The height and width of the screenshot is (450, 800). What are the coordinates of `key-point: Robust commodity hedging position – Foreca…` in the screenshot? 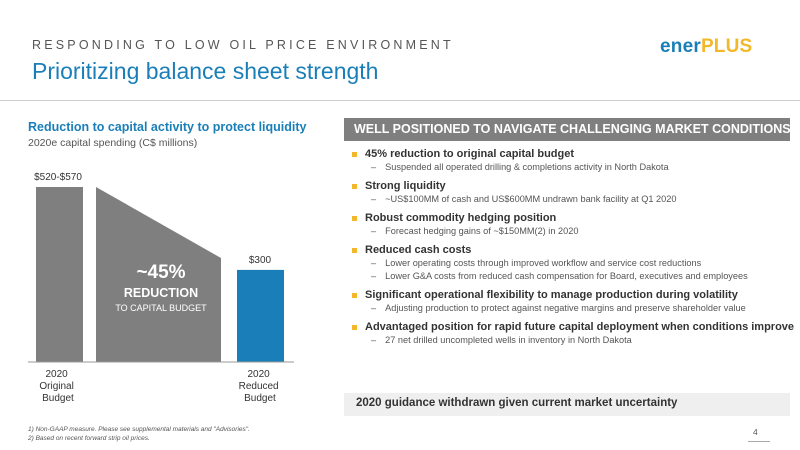 It's located at (572, 225).